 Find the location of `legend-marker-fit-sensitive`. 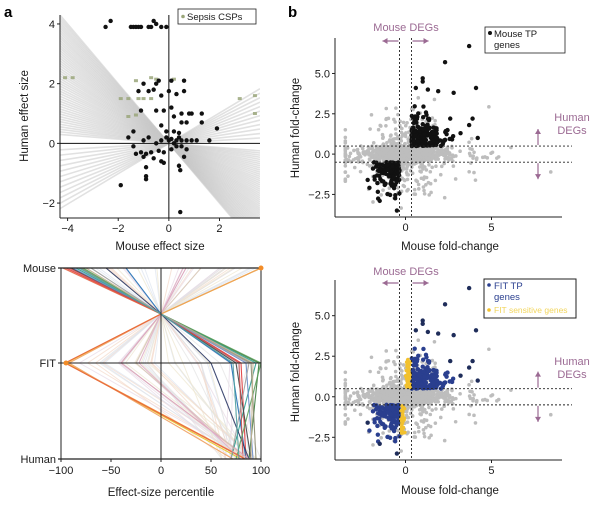

legend-marker-fit-sensitive is located at coordinates (489, 310).